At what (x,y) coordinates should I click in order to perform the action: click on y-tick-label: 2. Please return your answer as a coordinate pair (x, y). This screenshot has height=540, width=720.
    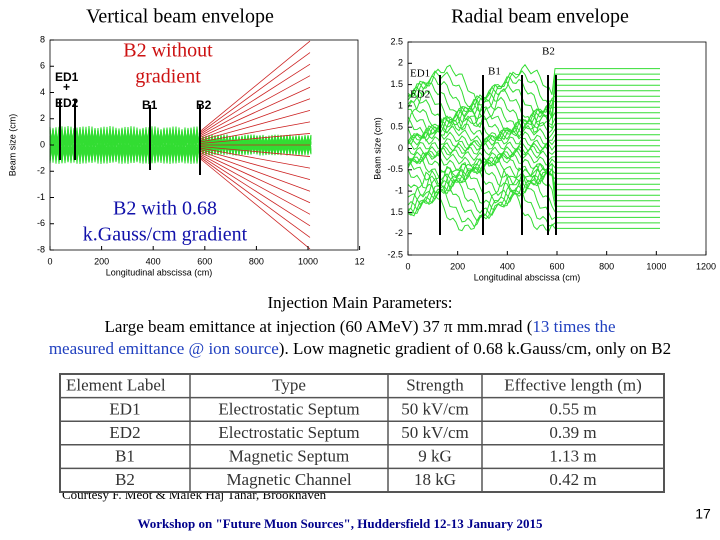
    Looking at the image, I should click on (42, 118).